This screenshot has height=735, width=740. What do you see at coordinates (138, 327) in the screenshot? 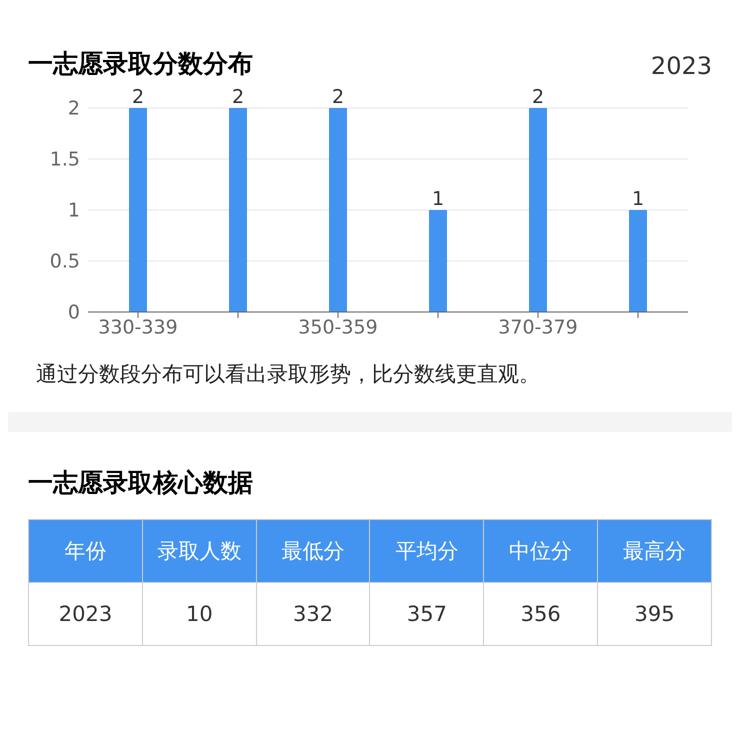
I see `x-tick-label: 330-339` at bounding box center [138, 327].